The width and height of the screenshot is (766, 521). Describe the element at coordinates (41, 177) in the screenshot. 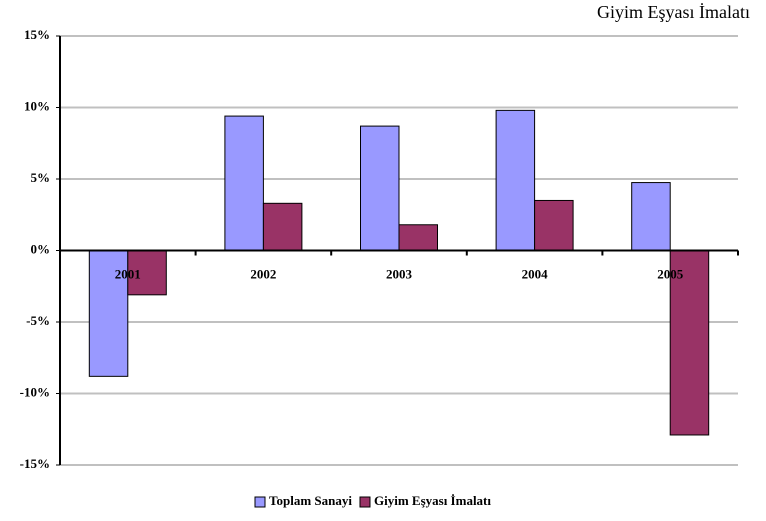

I see `y-tick-label: 5%` at that location.